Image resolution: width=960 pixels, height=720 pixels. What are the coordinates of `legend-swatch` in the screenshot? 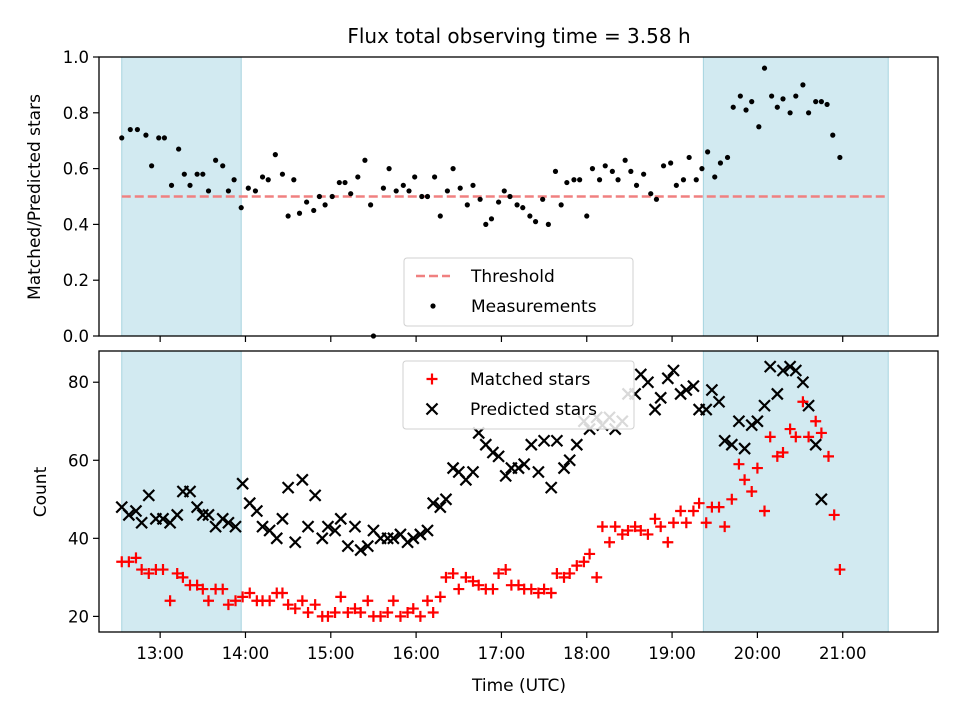 It's located at (432, 409).